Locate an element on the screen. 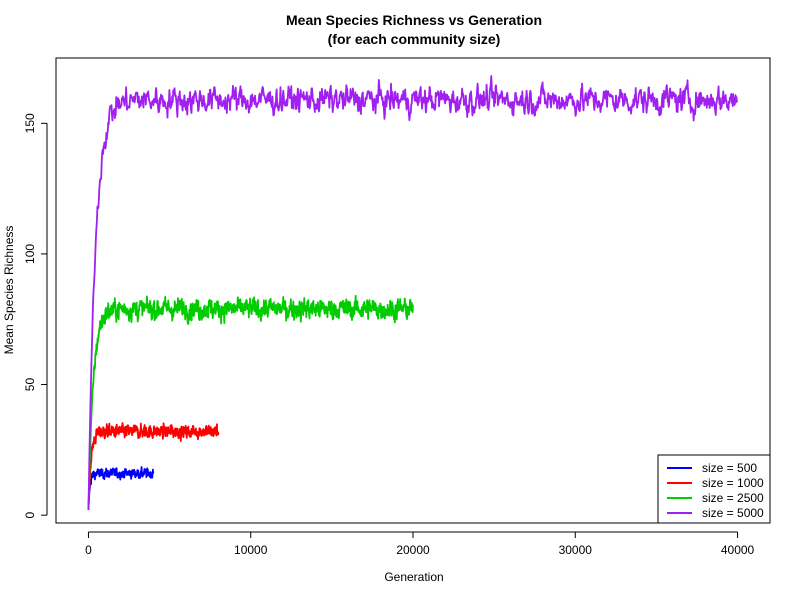 Image resolution: width=800 pixels, height=600 pixels. legend-label: size = 500 is located at coordinates (729, 468).